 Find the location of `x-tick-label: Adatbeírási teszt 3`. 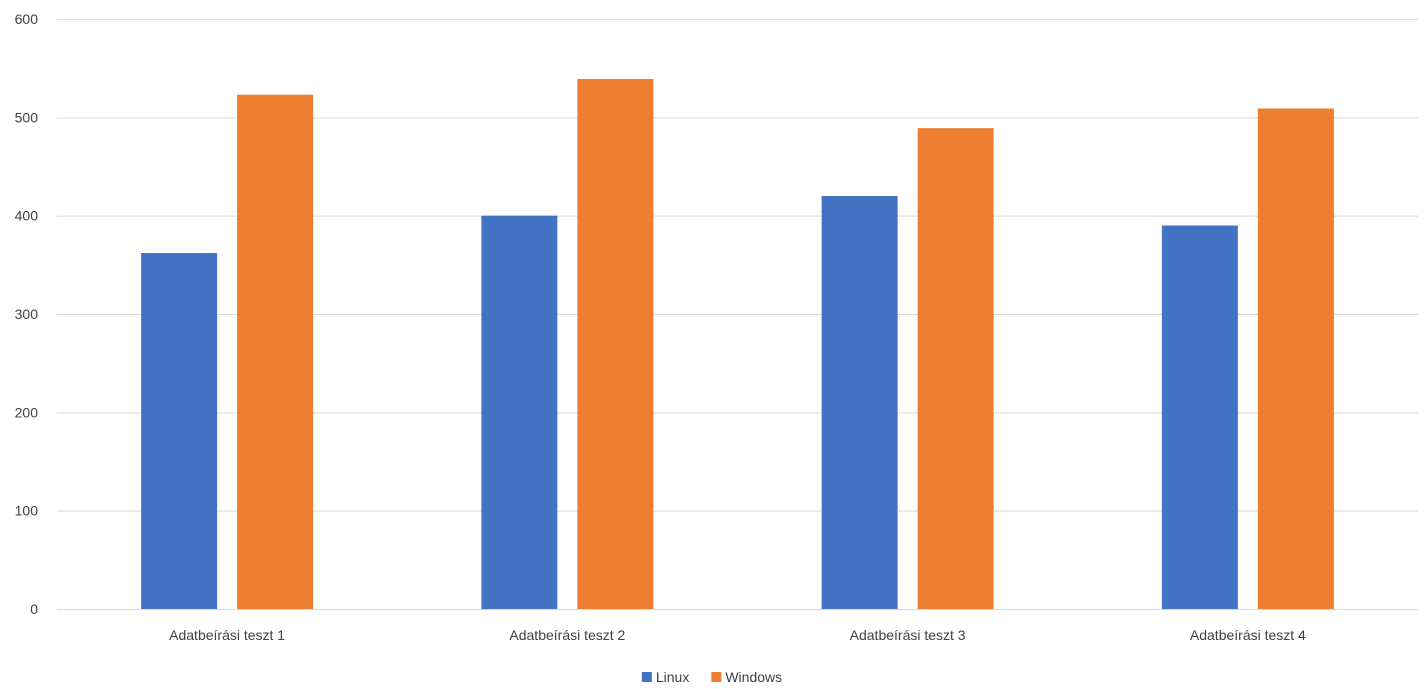

x-tick-label: Adatbeírási teszt 3 is located at coordinates (908, 635).